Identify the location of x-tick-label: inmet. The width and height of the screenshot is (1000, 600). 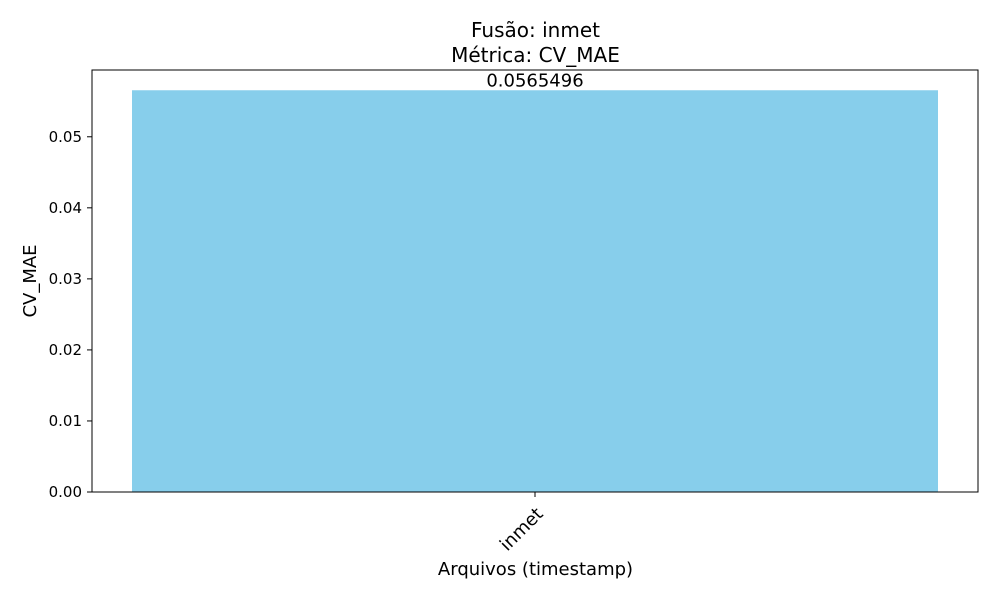
(522, 530).